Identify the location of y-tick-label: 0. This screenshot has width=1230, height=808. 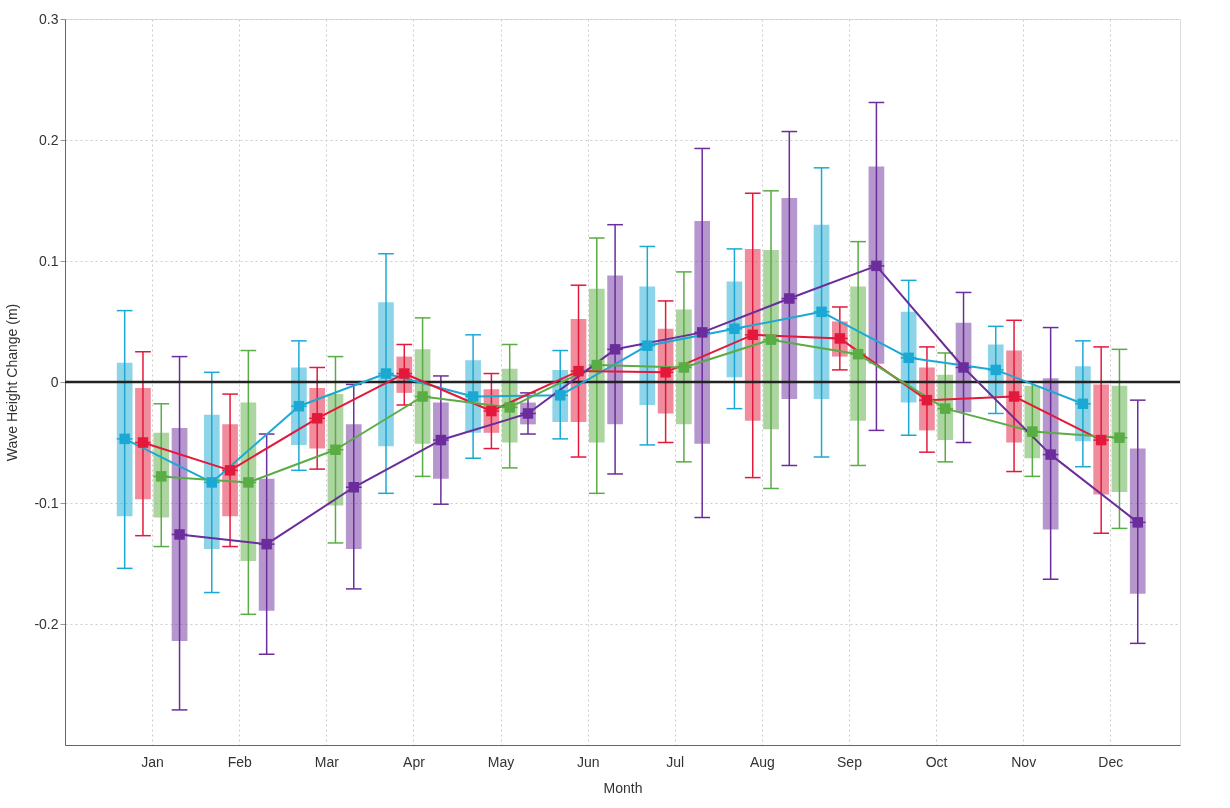
(54, 381).